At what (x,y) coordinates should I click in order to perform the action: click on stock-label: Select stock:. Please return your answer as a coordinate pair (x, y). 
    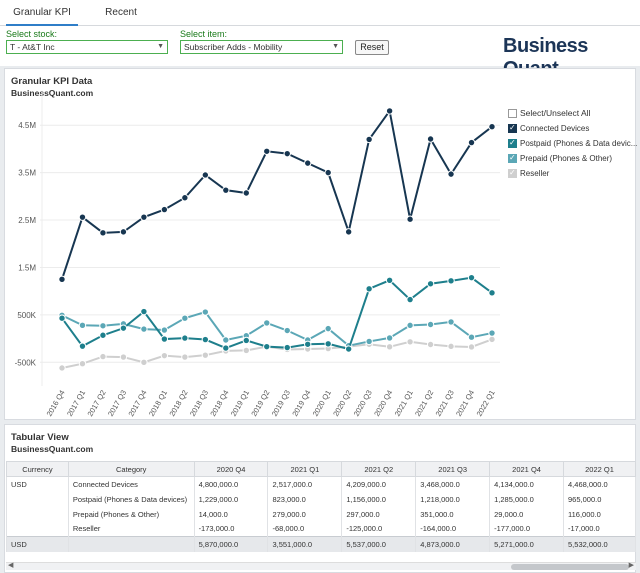
    Looking at the image, I should click on (32, 34).